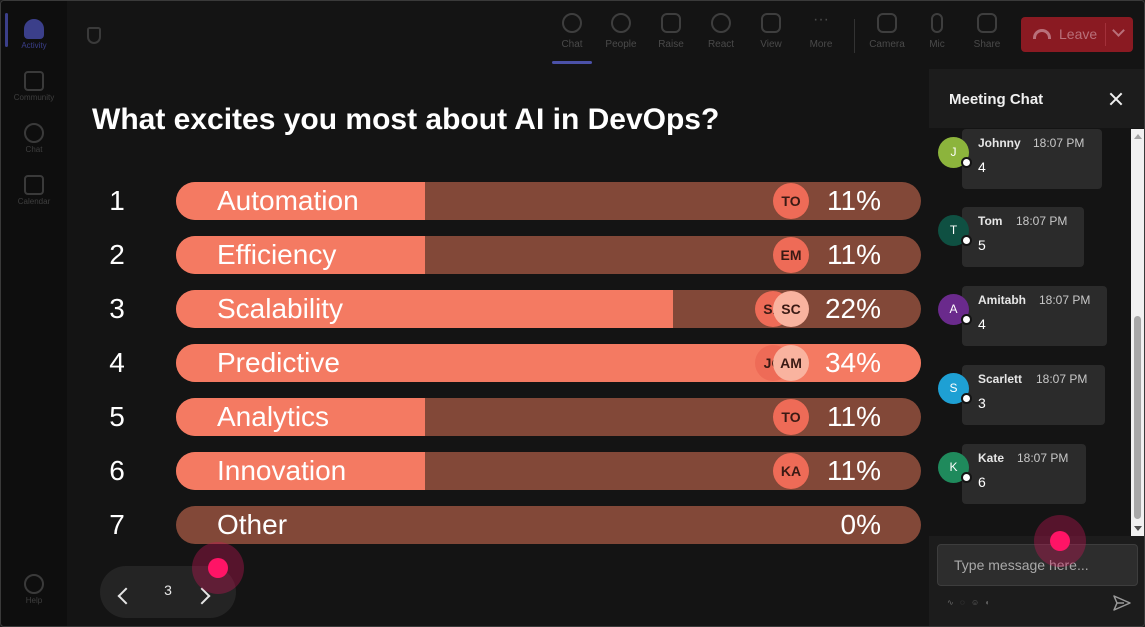 The image size is (1145, 627). What do you see at coordinates (671, 36) in the screenshot?
I see `toolbar-raise-button: Raise` at bounding box center [671, 36].